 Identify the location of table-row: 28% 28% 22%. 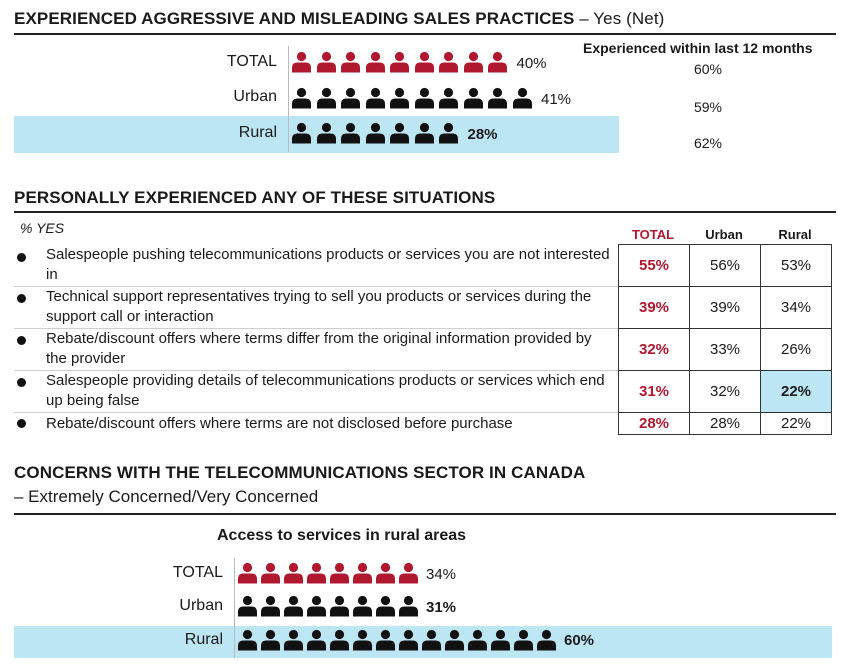
(725, 423).